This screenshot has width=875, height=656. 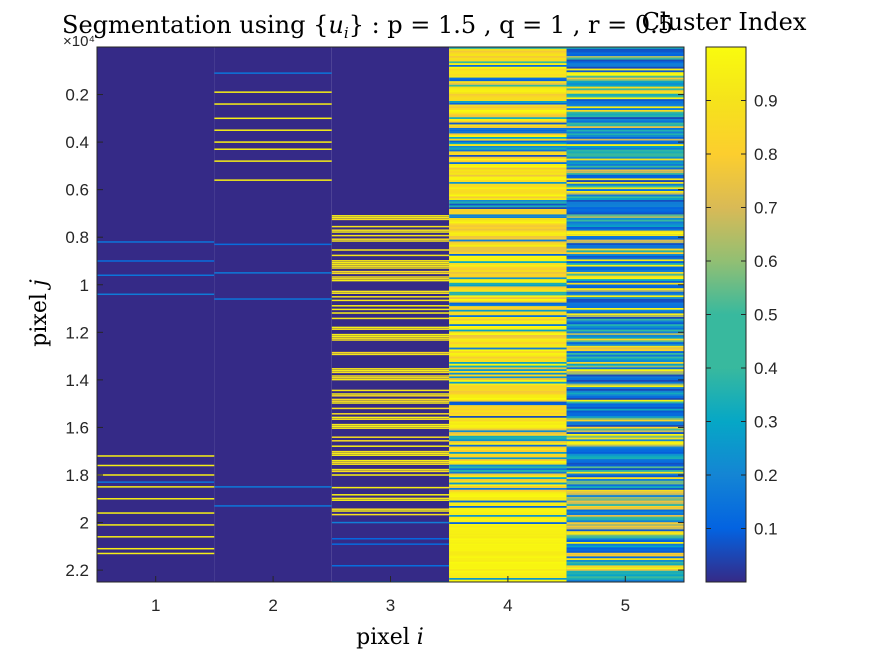 What do you see at coordinates (195, 25) in the screenshot?
I see `chart-title-pre: Segmentation using {` at bounding box center [195, 25].